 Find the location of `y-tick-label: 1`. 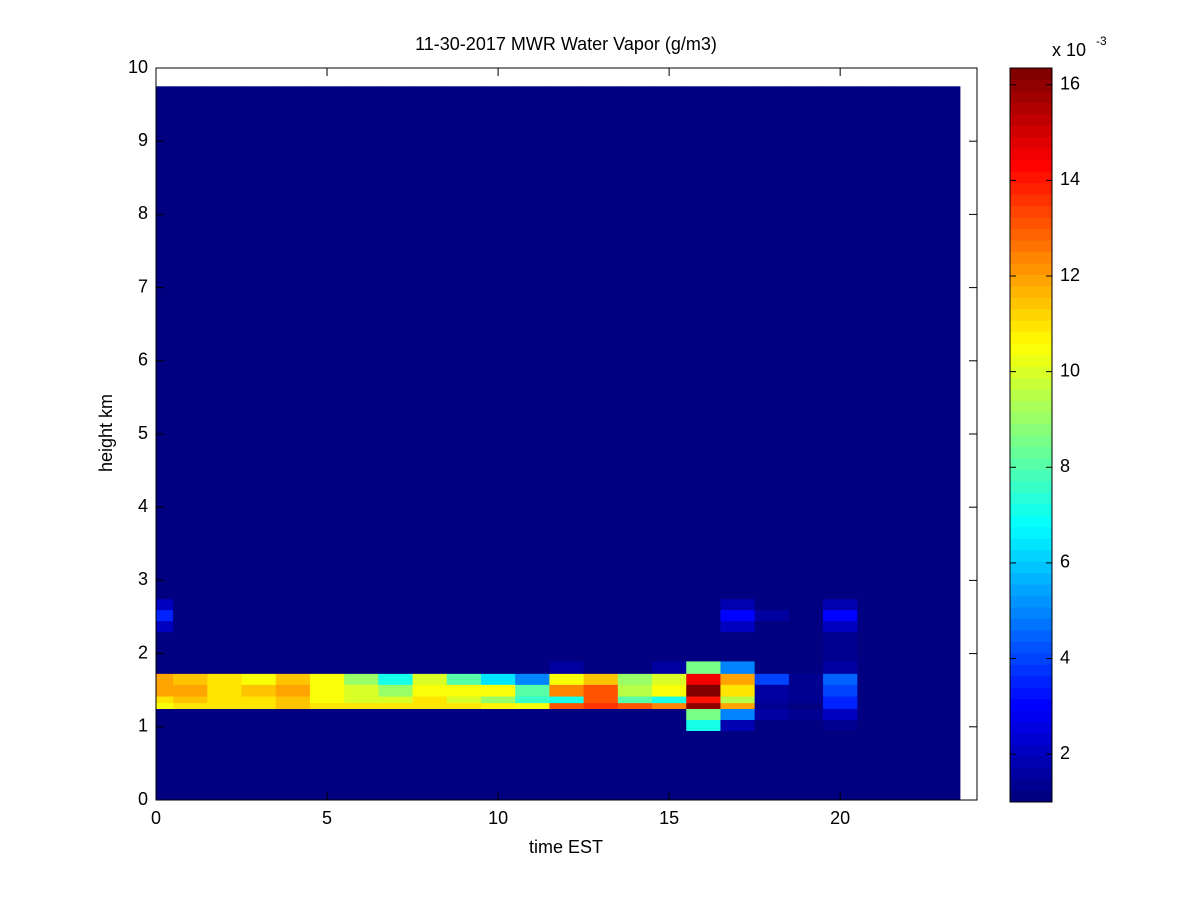

y-tick-label: 1 is located at coordinates (143, 726).